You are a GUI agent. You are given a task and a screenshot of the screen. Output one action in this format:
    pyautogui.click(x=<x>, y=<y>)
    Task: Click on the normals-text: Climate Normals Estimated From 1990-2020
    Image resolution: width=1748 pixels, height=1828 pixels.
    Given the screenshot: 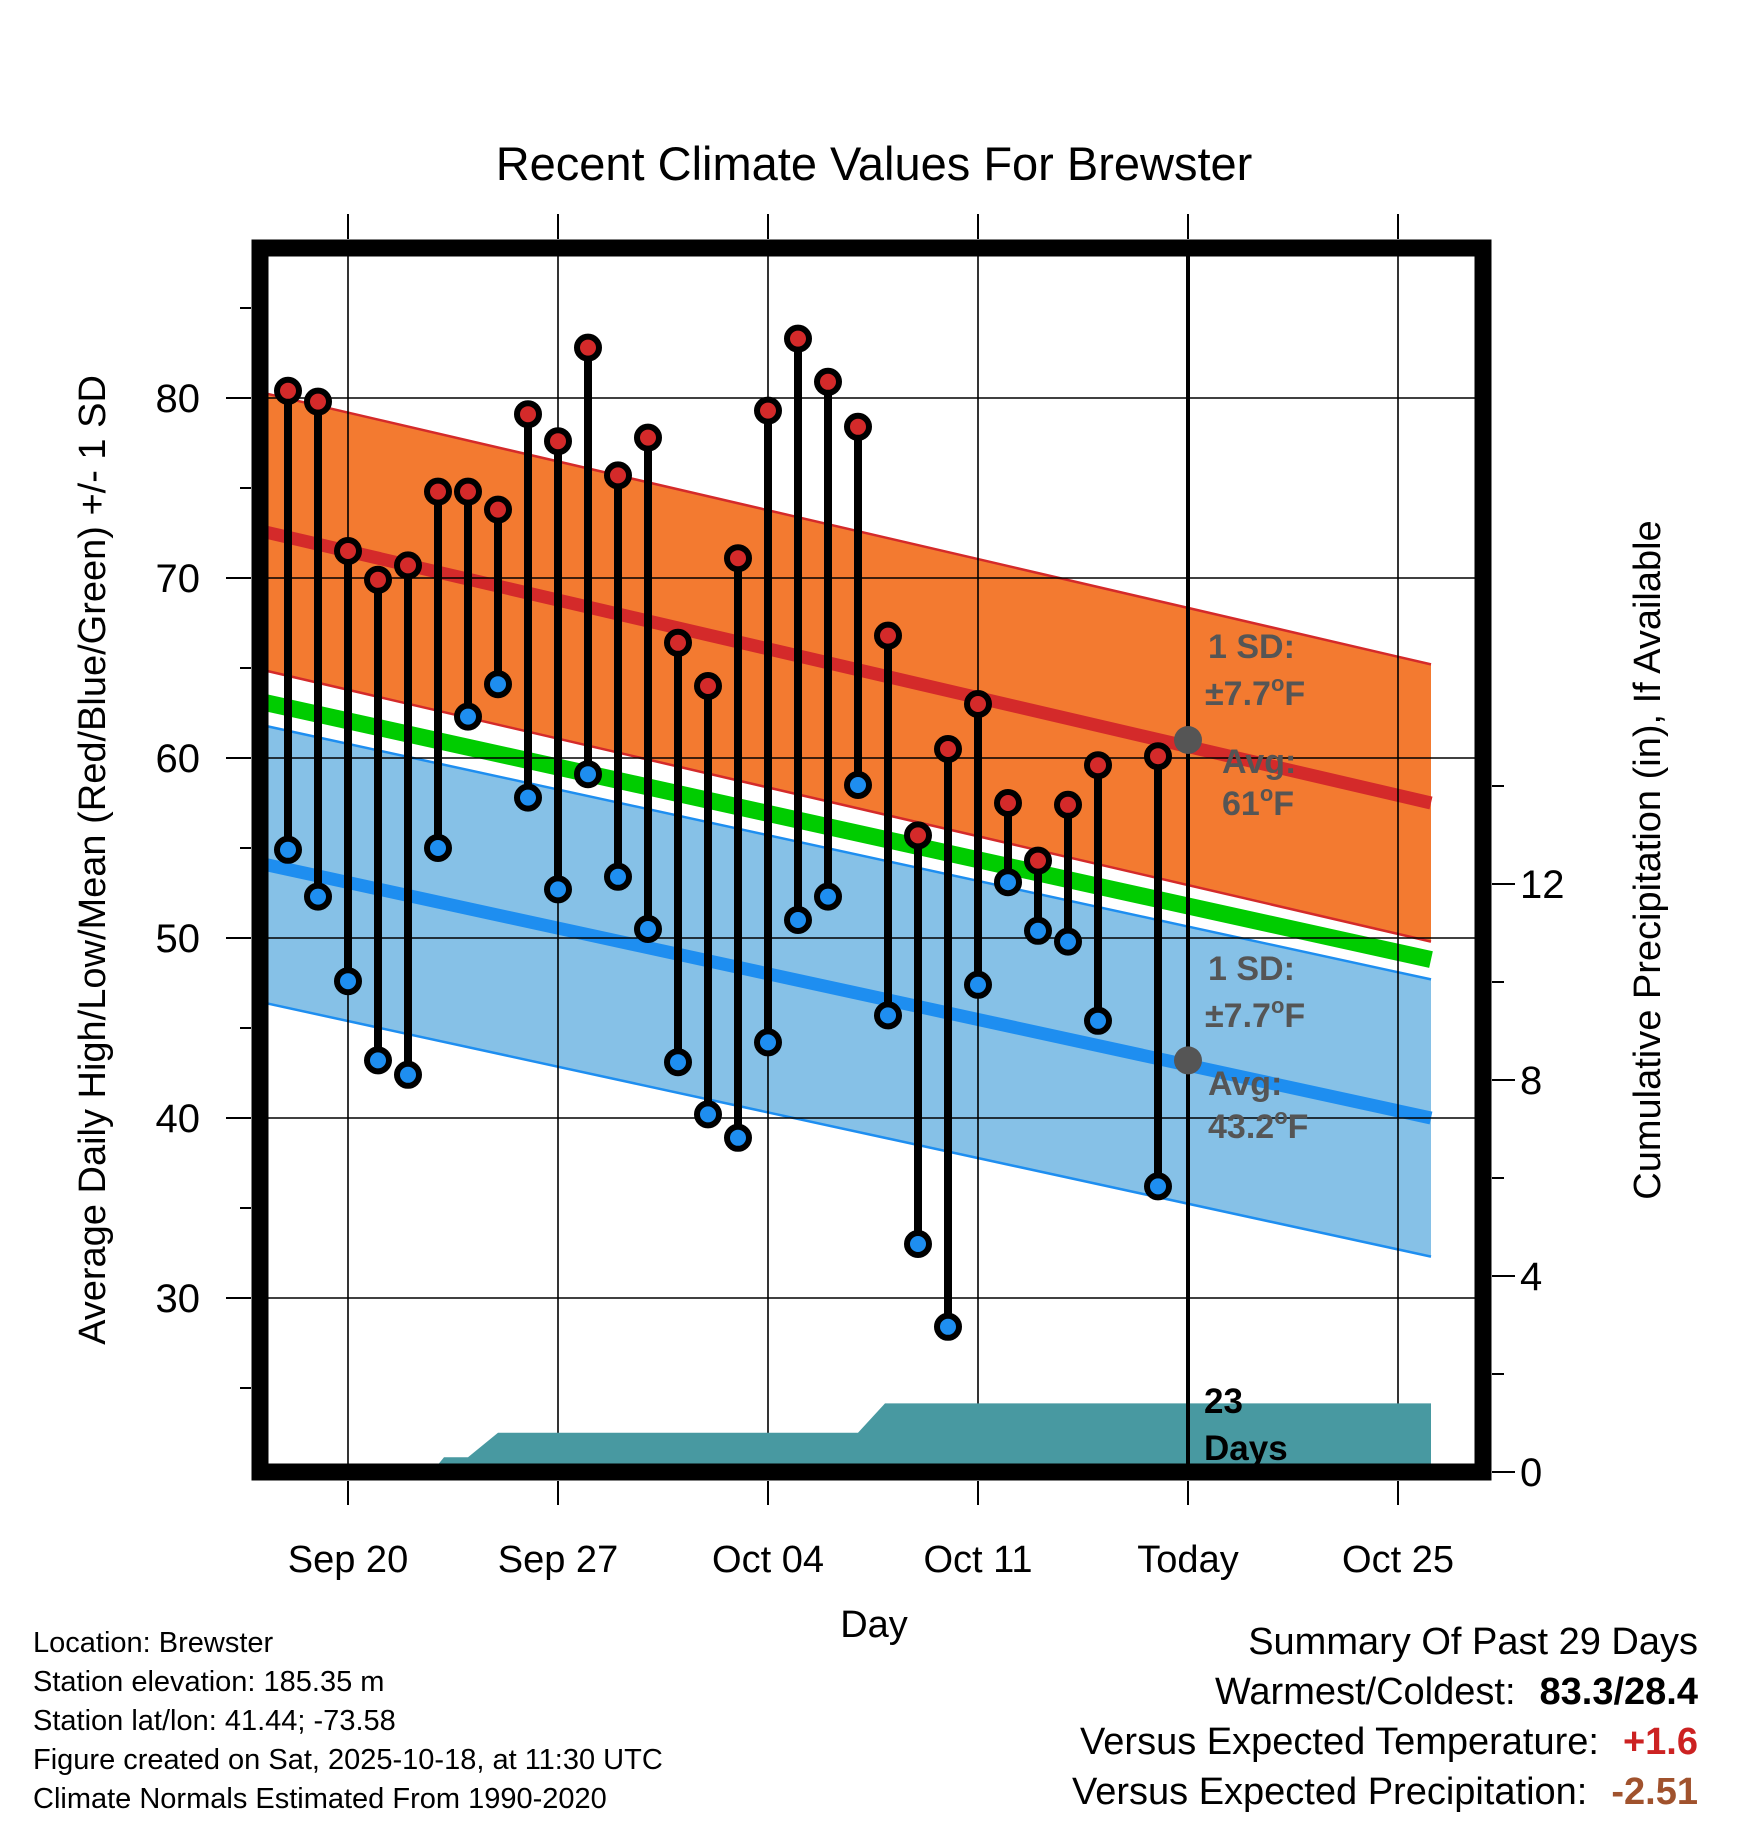 What is the action you would take?
    pyautogui.click(x=320, y=1799)
    